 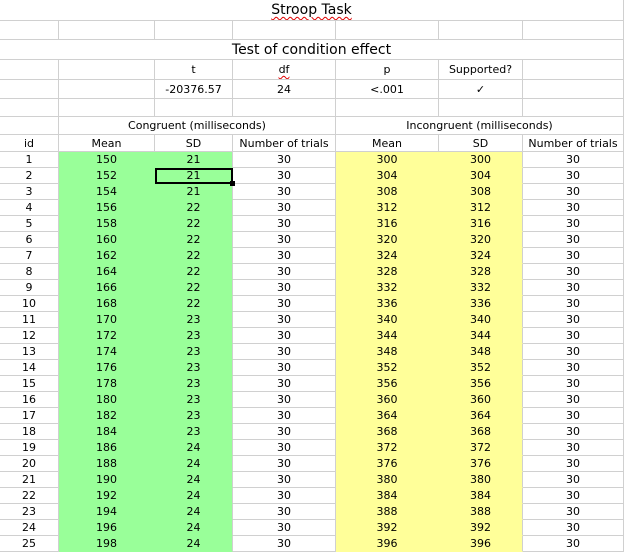 What do you see at coordinates (29, 304) in the screenshot?
I see `row-id: 10` at bounding box center [29, 304].